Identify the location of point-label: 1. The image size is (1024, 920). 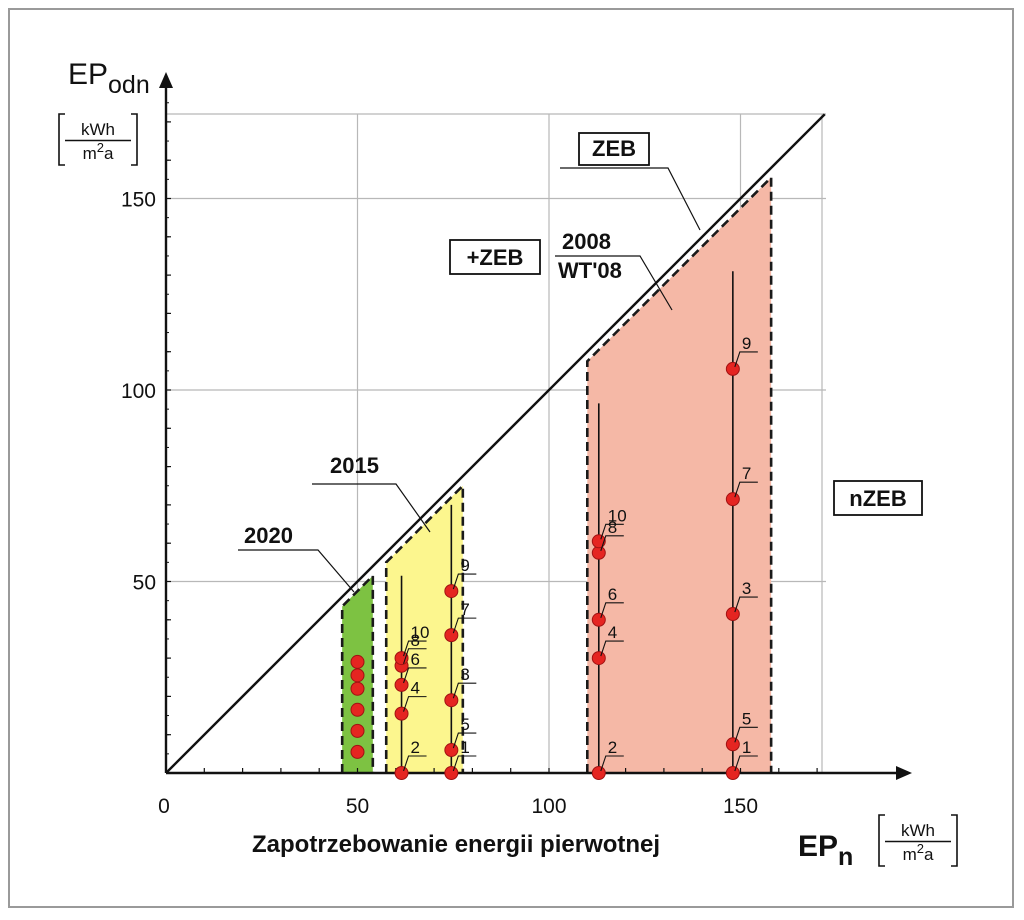
(746, 747).